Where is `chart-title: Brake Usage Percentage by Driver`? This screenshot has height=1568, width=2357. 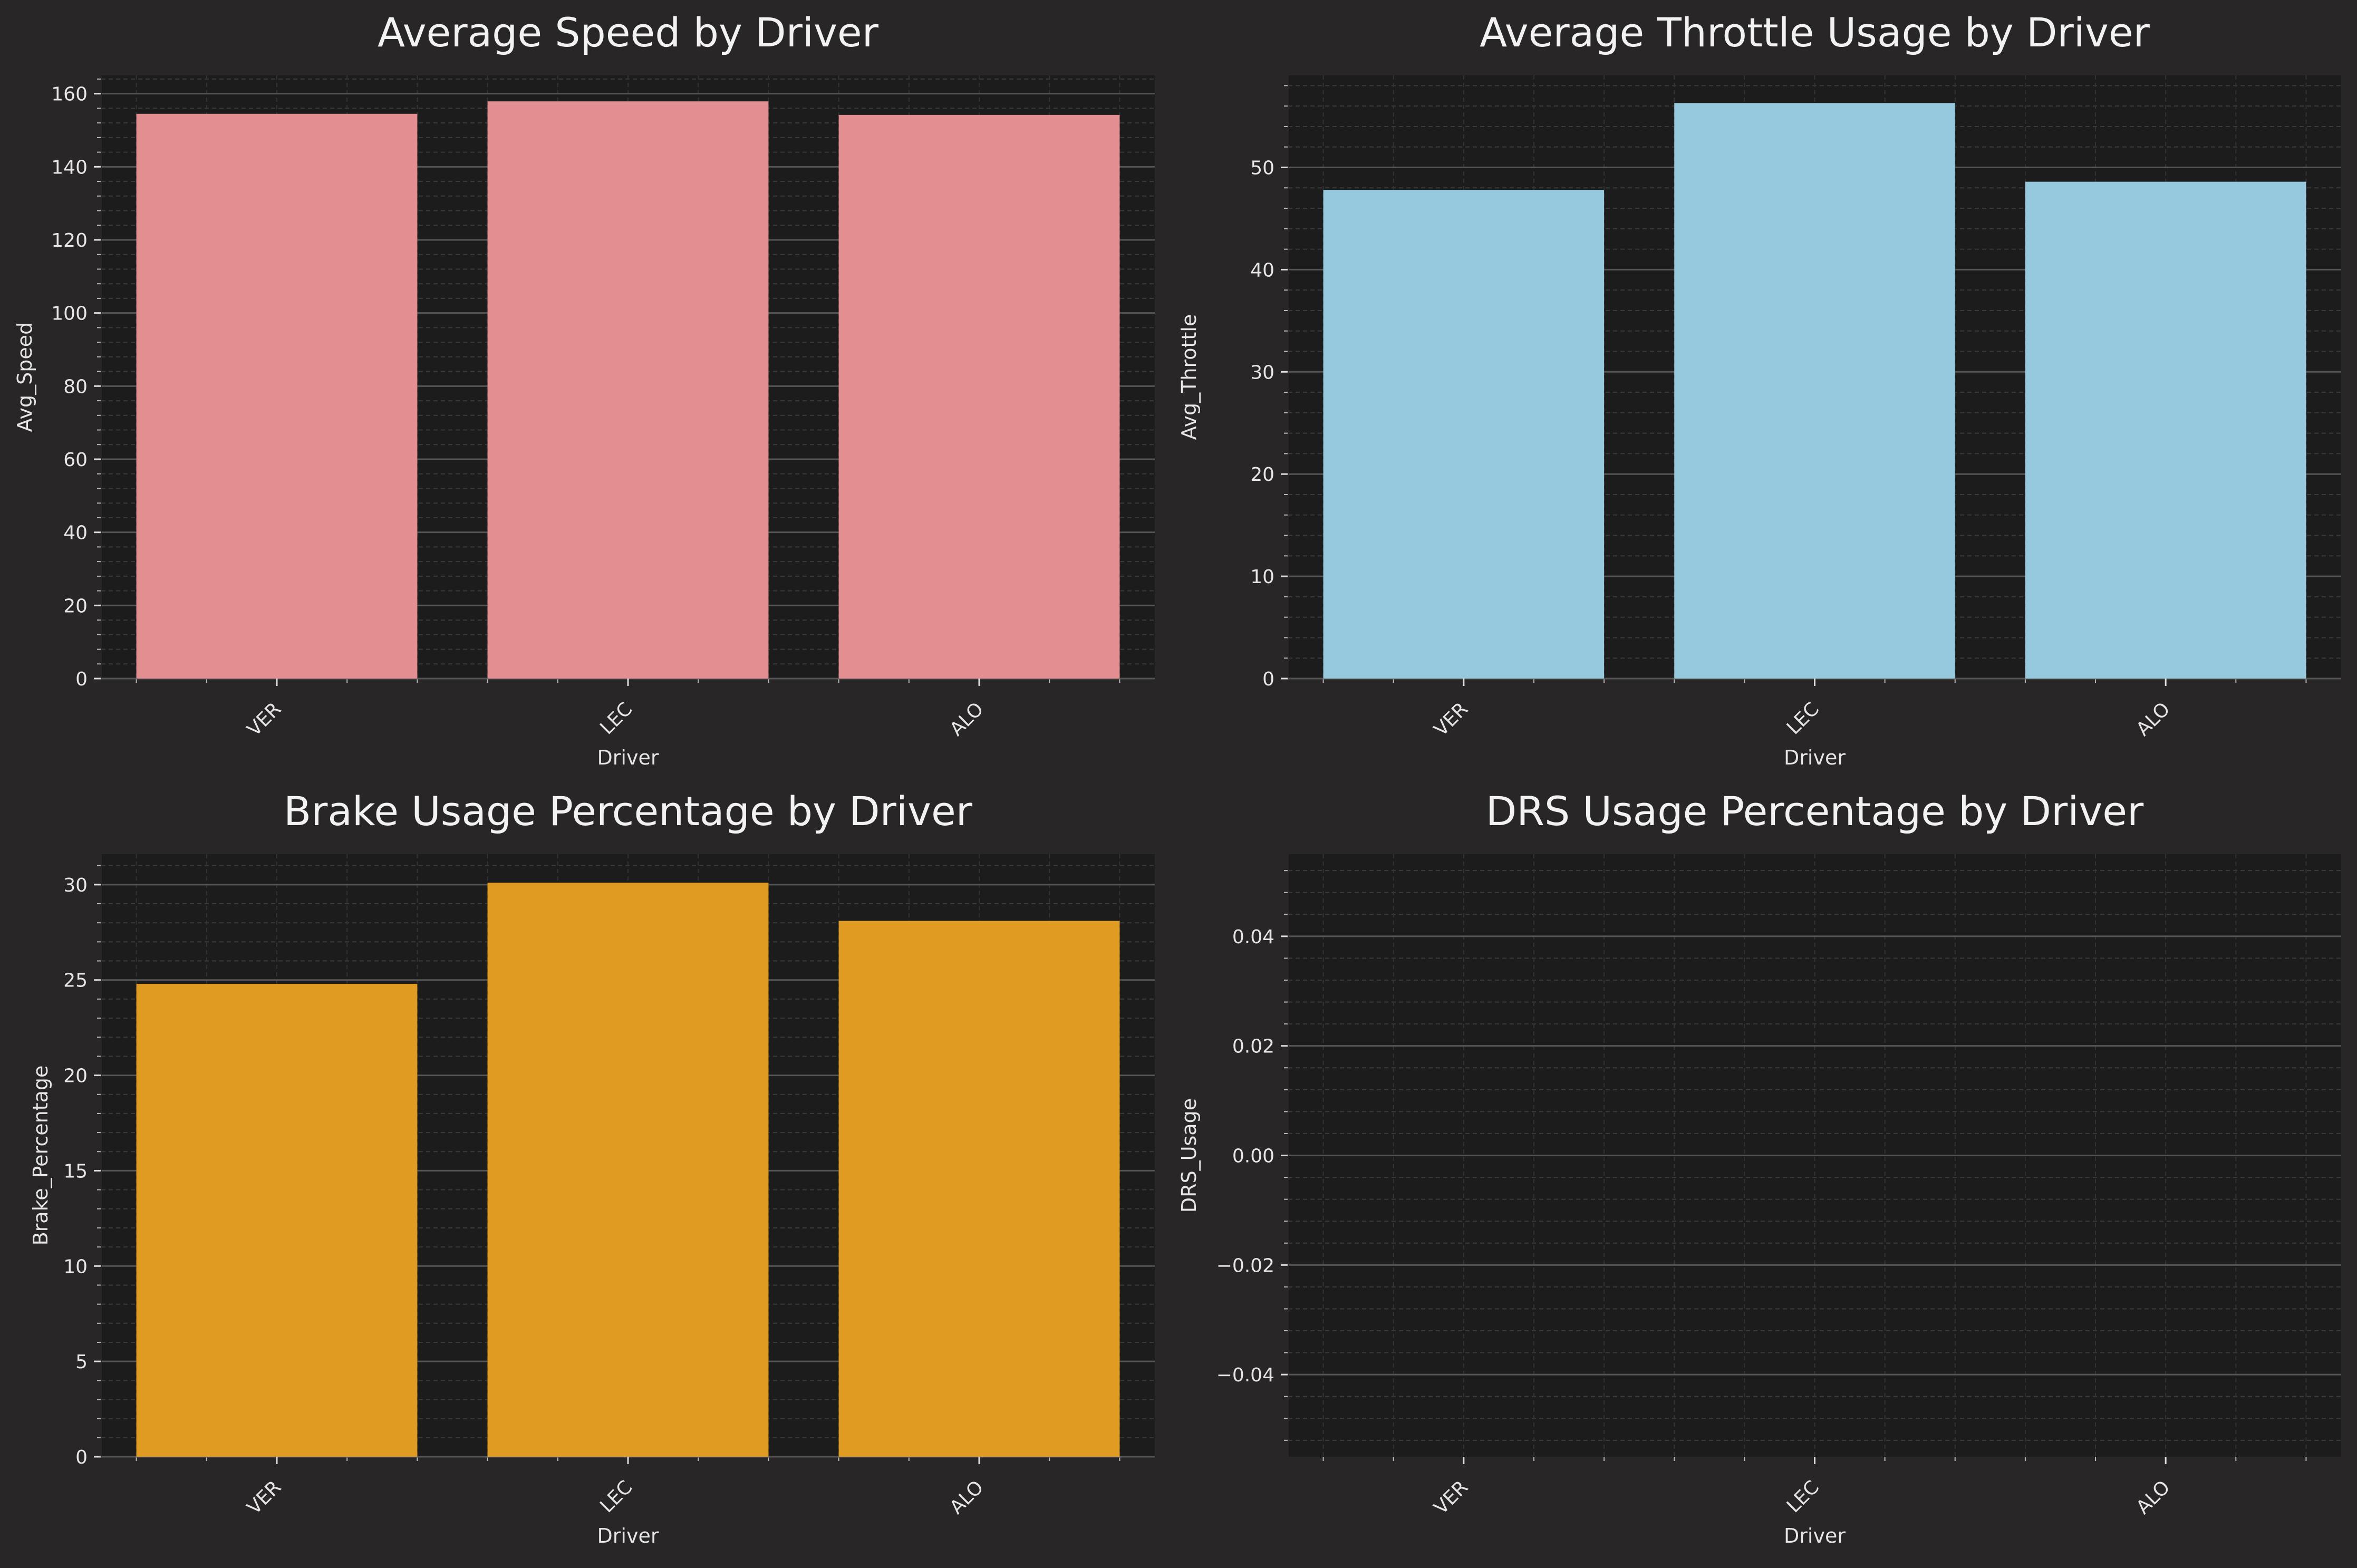 chart-title: Brake Usage Percentage by Driver is located at coordinates (628, 811).